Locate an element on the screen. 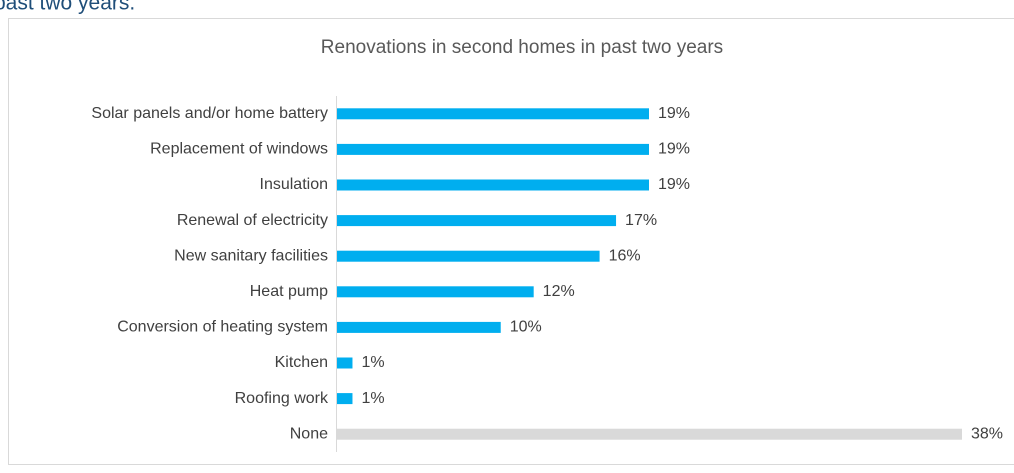 This screenshot has width=1014, height=473. value-label: 38% is located at coordinates (987, 433).